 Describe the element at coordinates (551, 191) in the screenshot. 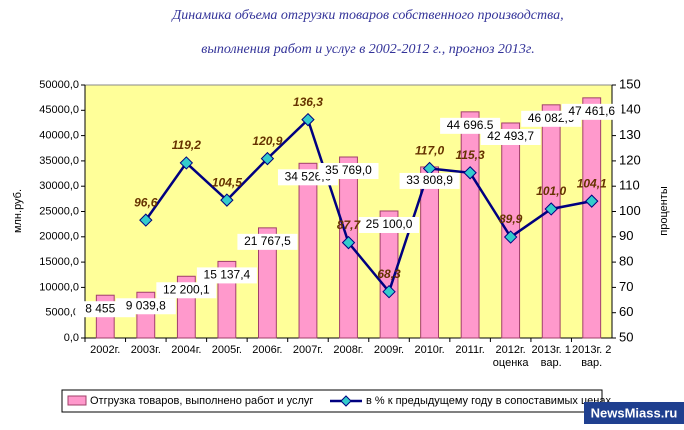

I see `value-label: 101,0` at that location.